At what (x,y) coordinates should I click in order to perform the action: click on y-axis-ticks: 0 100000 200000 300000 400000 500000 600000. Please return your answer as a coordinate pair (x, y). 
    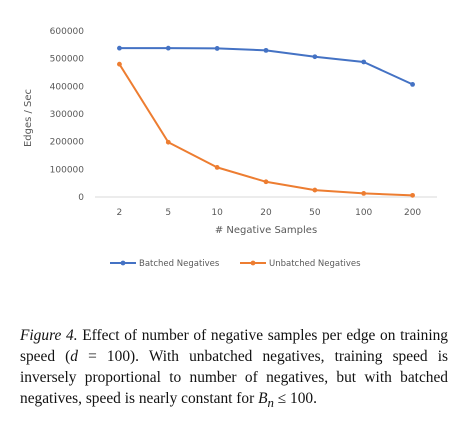
    Looking at the image, I should click on (67, 115).